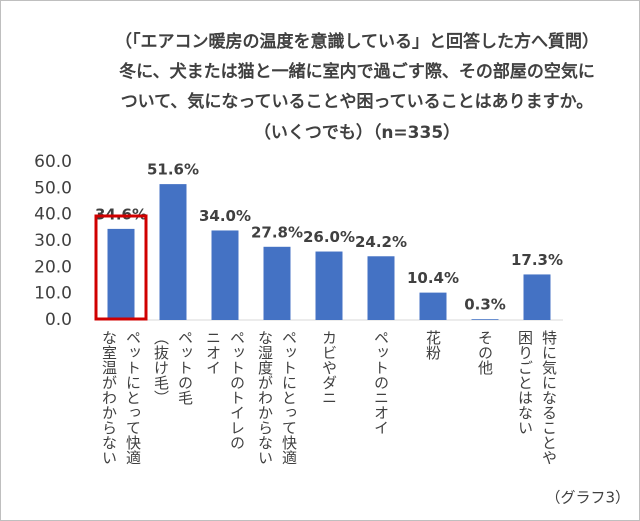  Describe the element at coordinates (225, 216) in the screenshot. I see `value-label: 34.0%` at that location.